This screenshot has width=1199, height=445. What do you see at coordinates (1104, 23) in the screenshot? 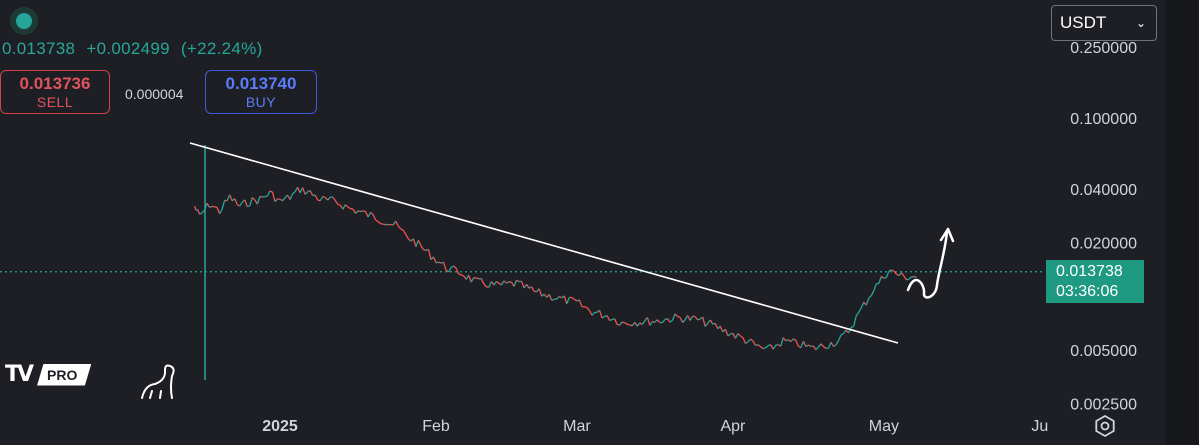
I see `currency-select: USDT ⌄` at bounding box center [1104, 23].